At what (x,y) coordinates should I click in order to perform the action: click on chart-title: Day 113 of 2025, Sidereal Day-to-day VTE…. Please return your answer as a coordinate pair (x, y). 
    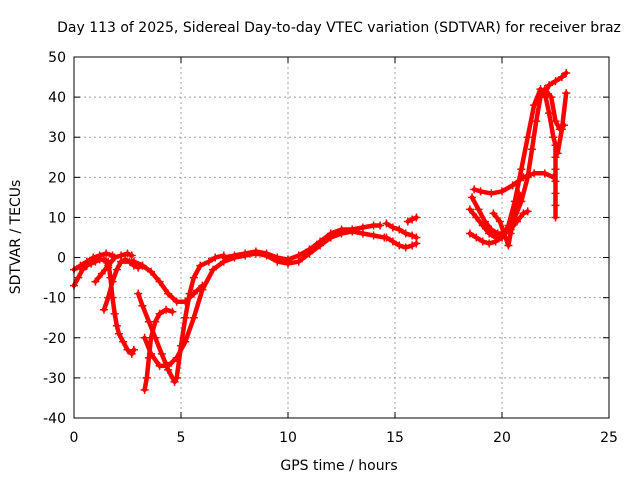
    Looking at the image, I should click on (339, 28).